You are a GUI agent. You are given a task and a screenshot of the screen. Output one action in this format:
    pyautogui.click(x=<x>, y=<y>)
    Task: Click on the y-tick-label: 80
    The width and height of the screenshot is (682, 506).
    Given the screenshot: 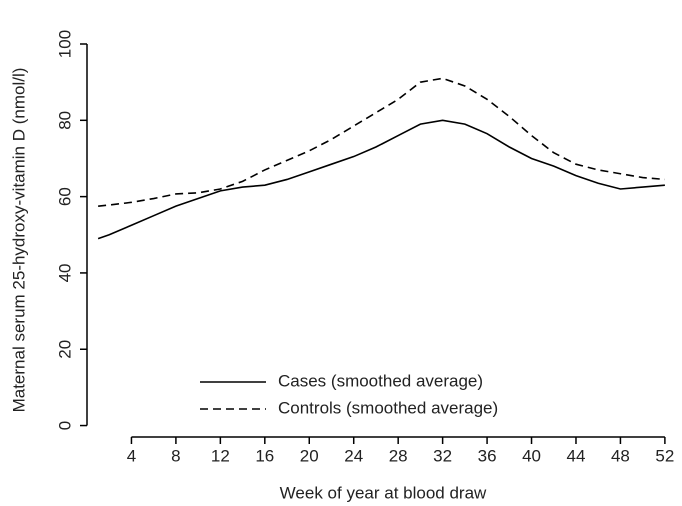 What is the action you would take?
    pyautogui.click(x=64, y=120)
    